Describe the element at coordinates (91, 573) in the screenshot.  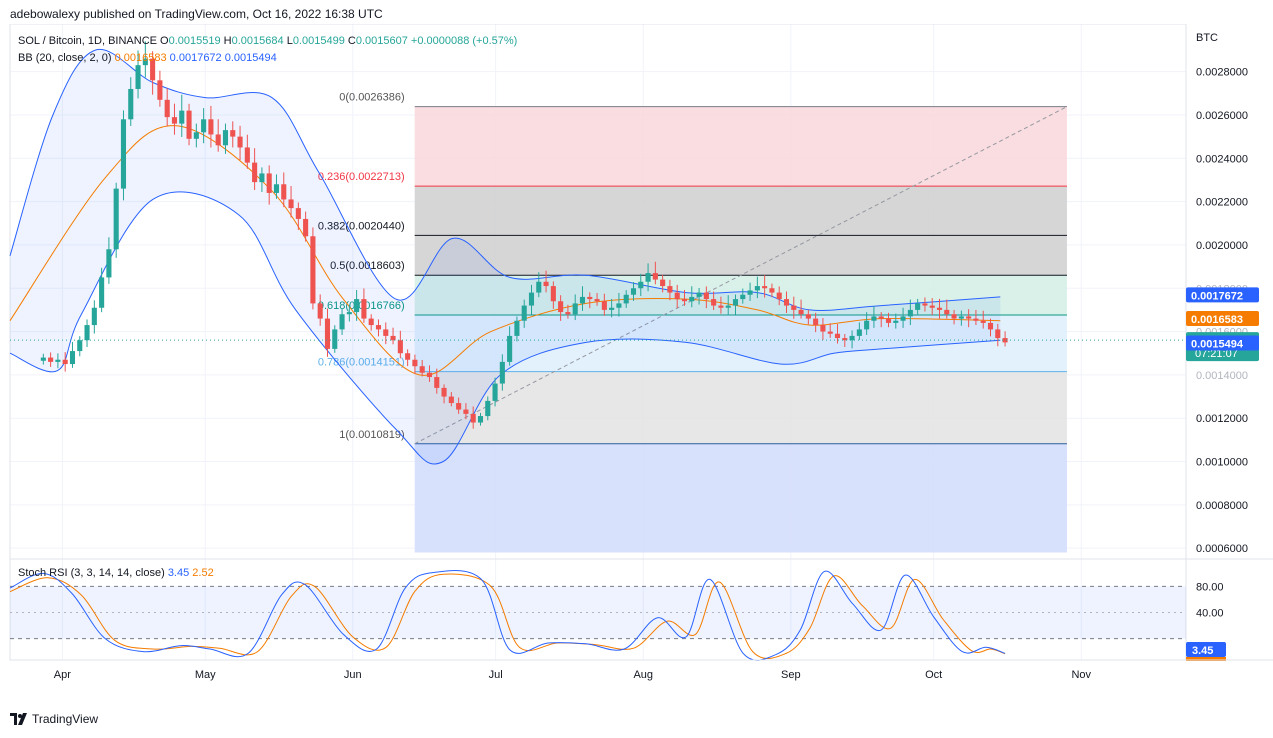
I see `stoch-rsi-title: Stoch RSI (3, 3, 14, 14, close)` at that location.